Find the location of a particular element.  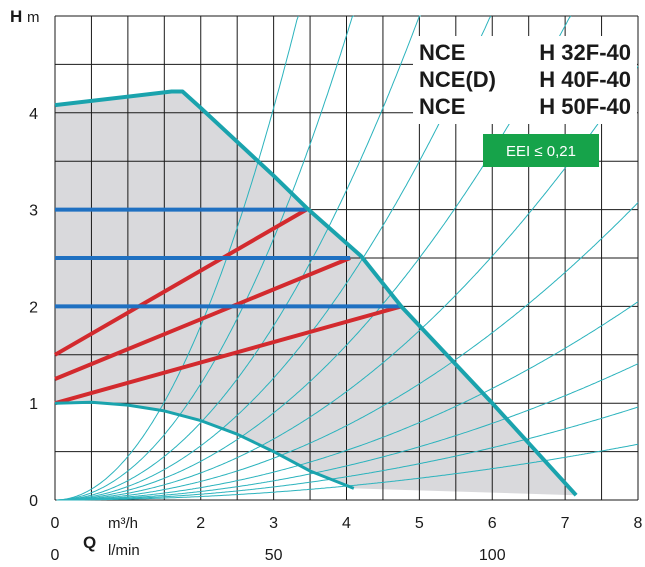

constant-pressure-curves is located at coordinates (228, 258).